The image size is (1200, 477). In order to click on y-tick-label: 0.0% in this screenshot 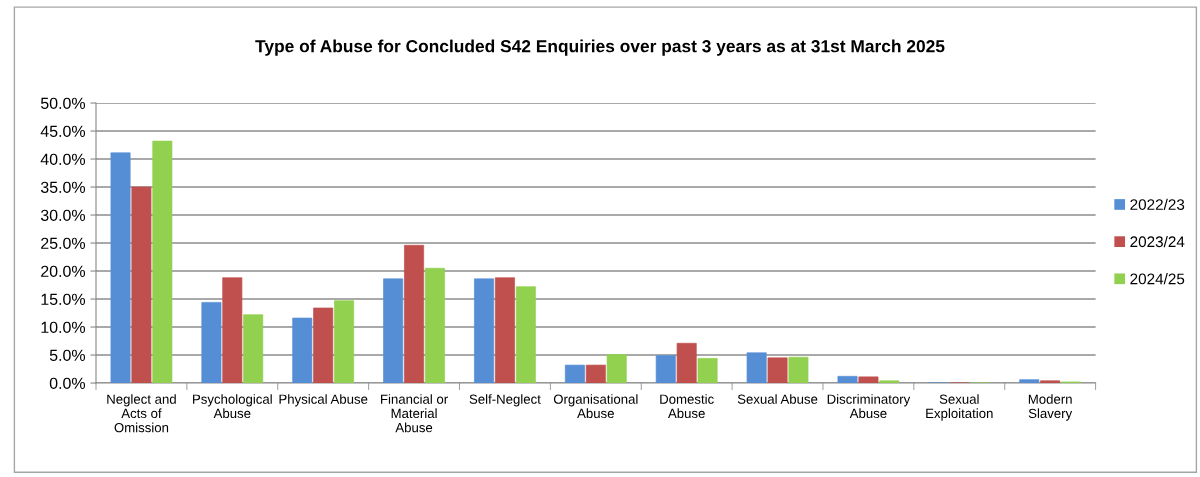, I will do `click(67, 383)`.